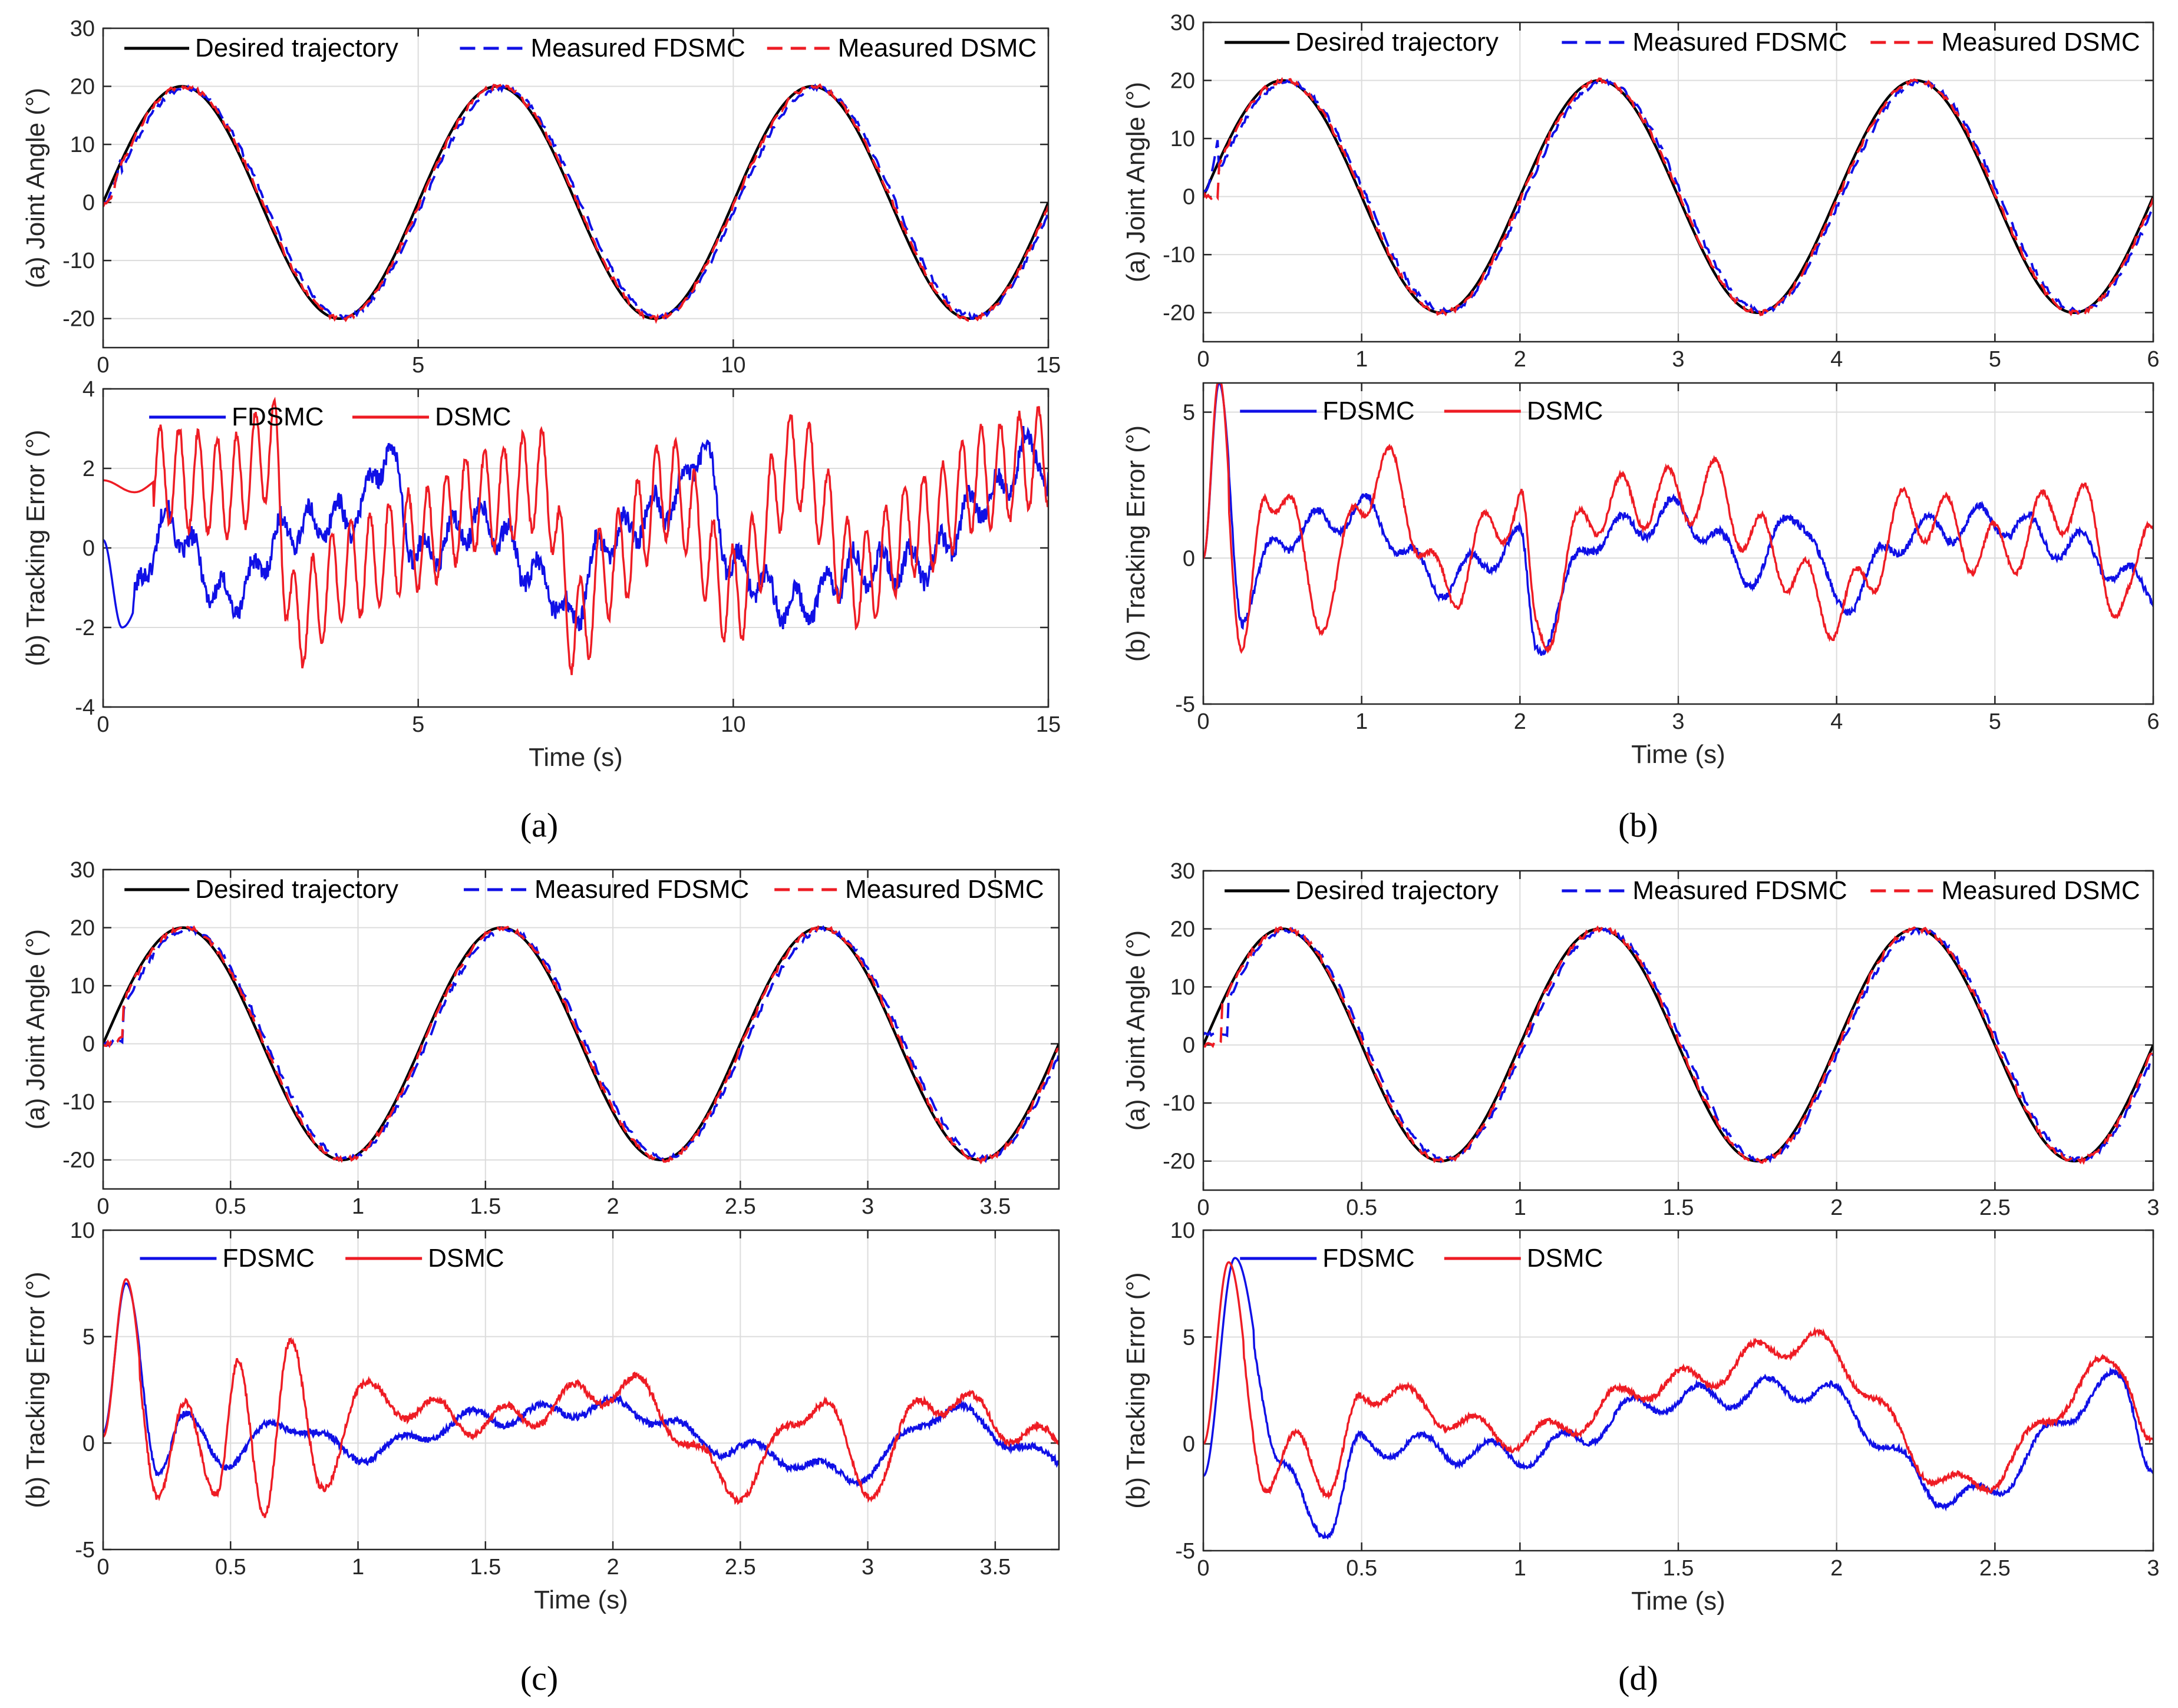 The width and height of the screenshot is (2178, 1708). I want to click on p2-top-xtick-label-0: 0, so click(1203, 360).